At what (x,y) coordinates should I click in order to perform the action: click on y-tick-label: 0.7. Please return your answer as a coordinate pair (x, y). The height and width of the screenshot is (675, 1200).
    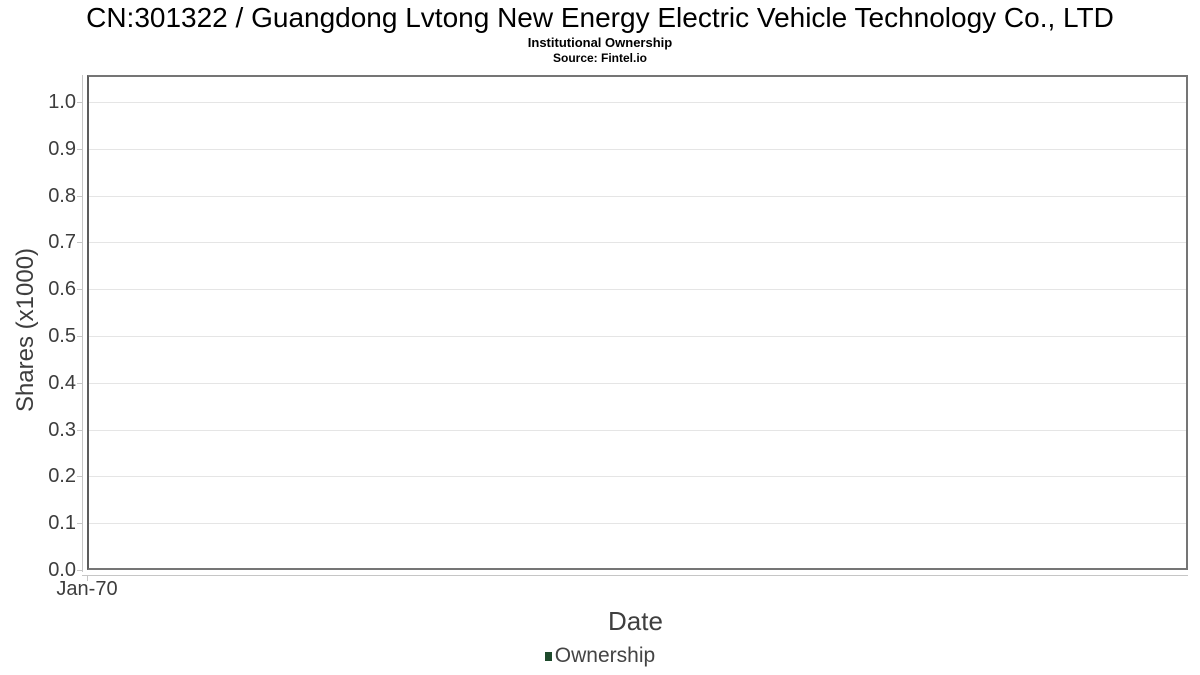
    Looking at the image, I should click on (62, 242).